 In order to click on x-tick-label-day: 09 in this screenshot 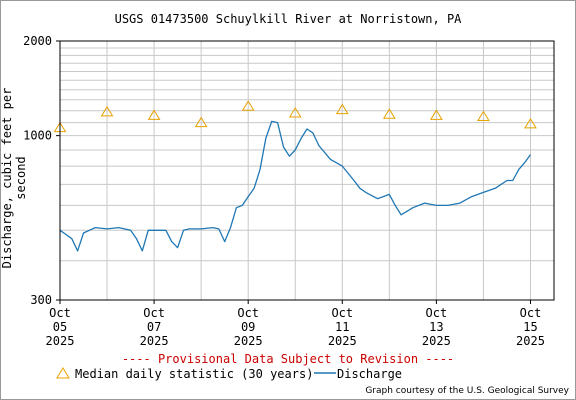, I will do `click(248, 327)`.